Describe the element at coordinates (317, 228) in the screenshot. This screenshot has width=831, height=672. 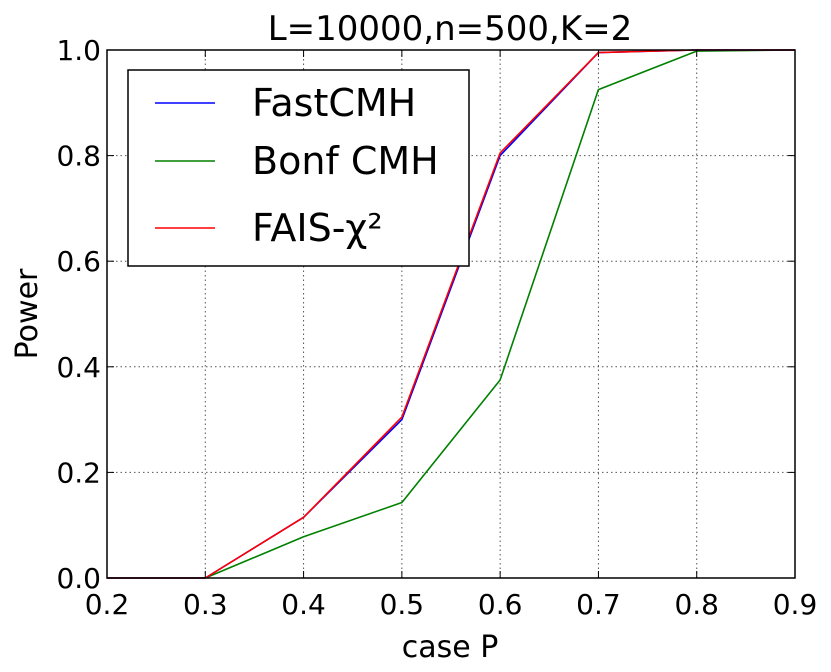
I see `legend-label: FAIS-χ²` at that location.